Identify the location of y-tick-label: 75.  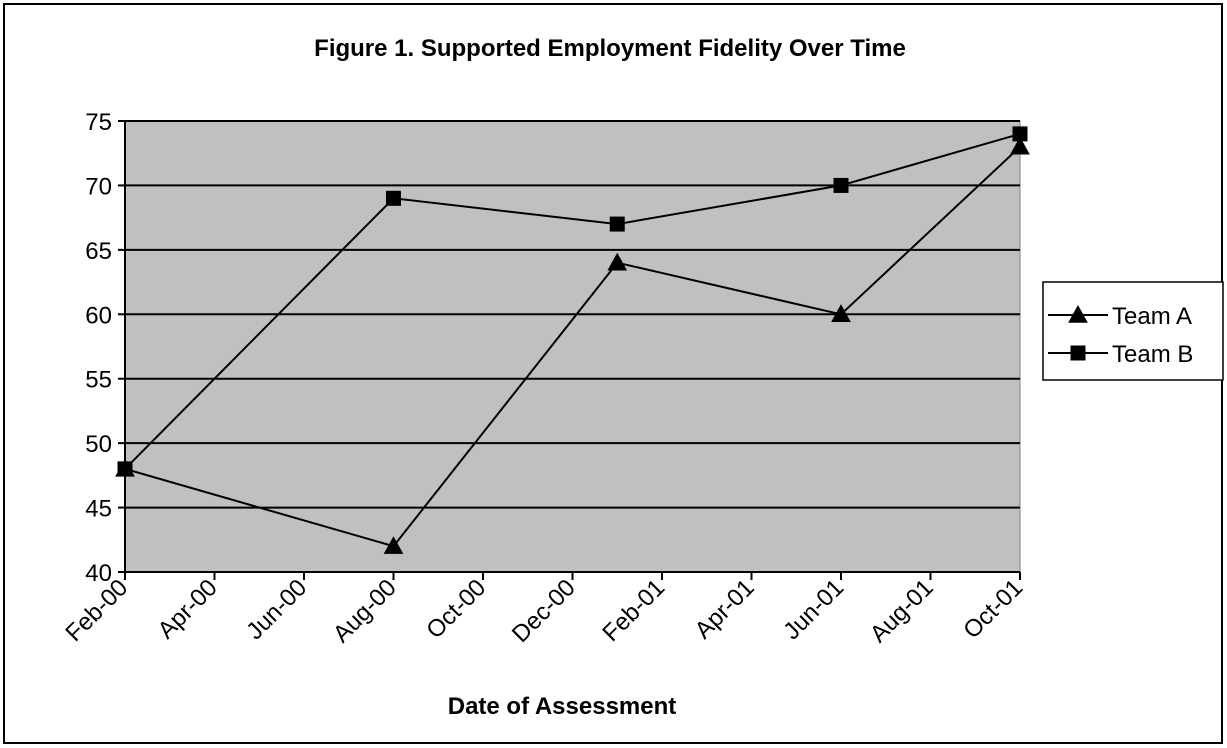
(98, 122).